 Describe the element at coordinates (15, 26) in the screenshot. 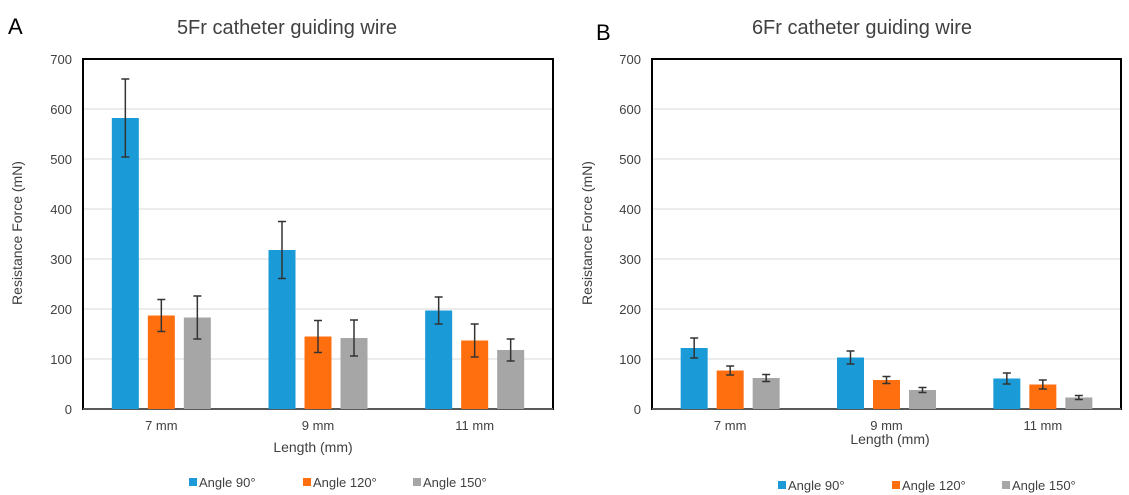

I see `panel-letter: A` at that location.